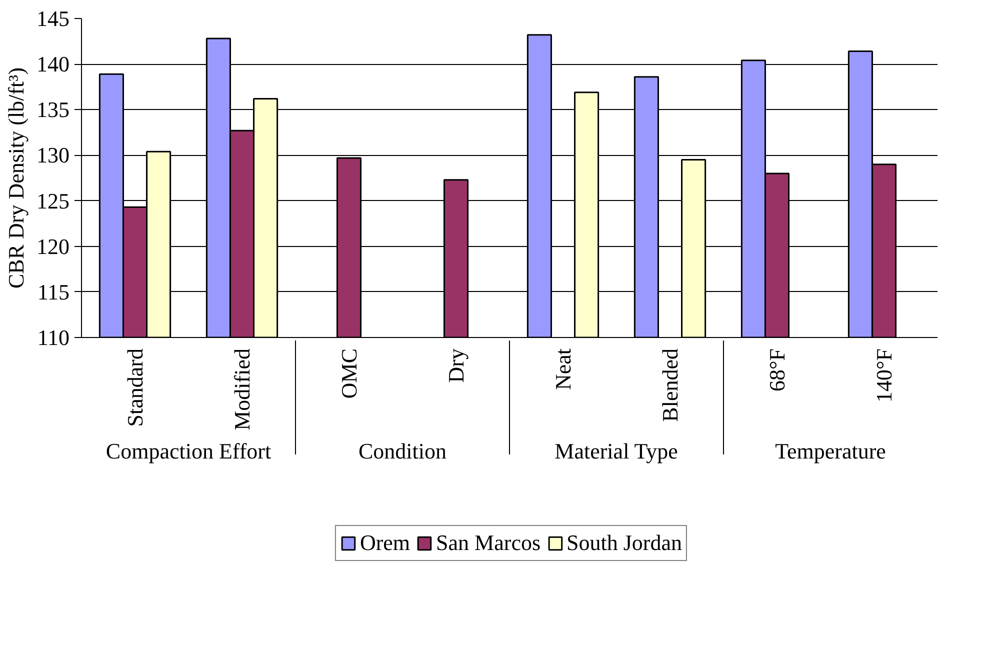  What do you see at coordinates (670, 385) in the screenshot?
I see `x-tick-label: Blended` at bounding box center [670, 385].